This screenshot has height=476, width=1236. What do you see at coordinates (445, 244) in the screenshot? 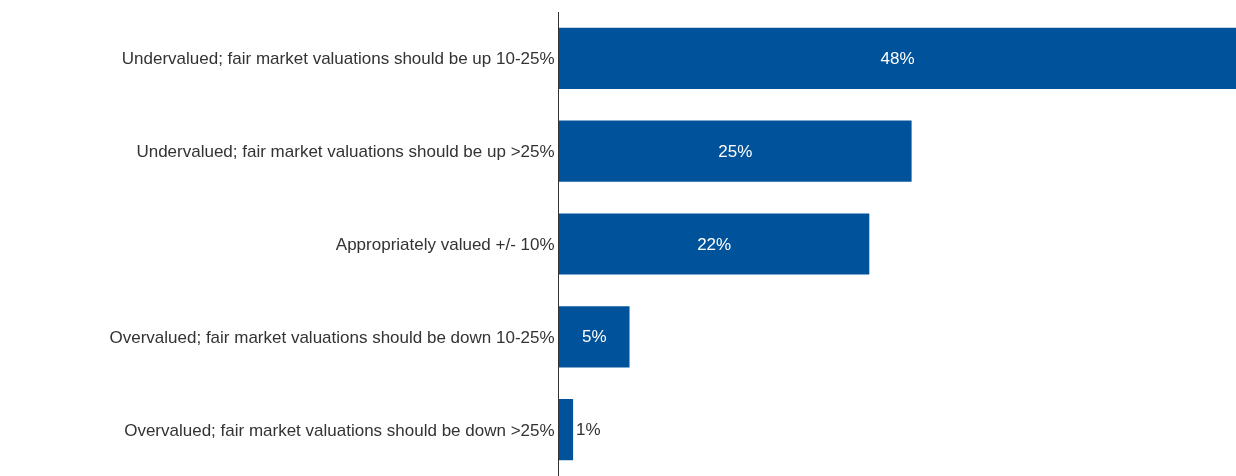
I see `y-tick-label: Appropriately valued +/- 10%` at bounding box center [445, 244].